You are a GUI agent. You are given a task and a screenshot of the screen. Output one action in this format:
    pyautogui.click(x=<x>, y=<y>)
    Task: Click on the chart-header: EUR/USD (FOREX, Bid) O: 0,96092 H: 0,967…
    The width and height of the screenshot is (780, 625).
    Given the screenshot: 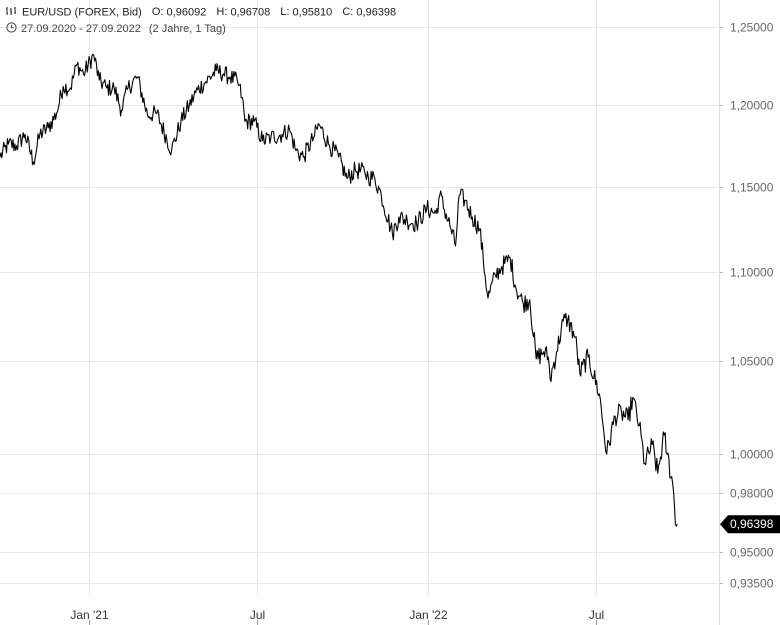 What is the action you would take?
    pyautogui.click(x=201, y=12)
    